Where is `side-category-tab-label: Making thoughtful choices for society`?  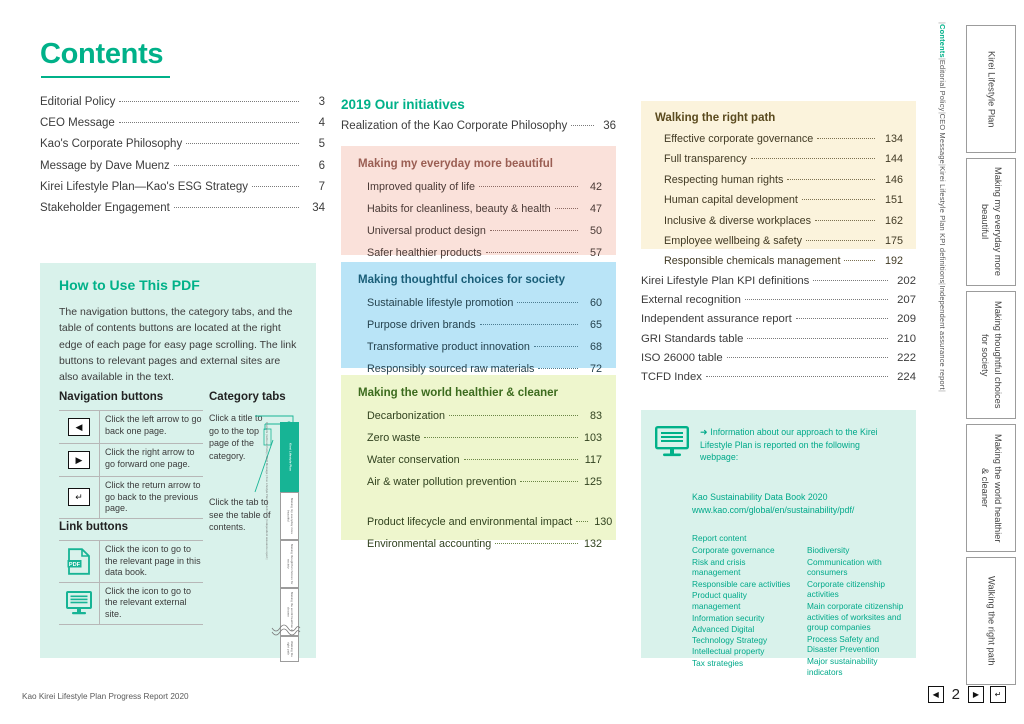
side-category-tab-label: Making thoughtful choices for society is located at coordinates (991, 355).